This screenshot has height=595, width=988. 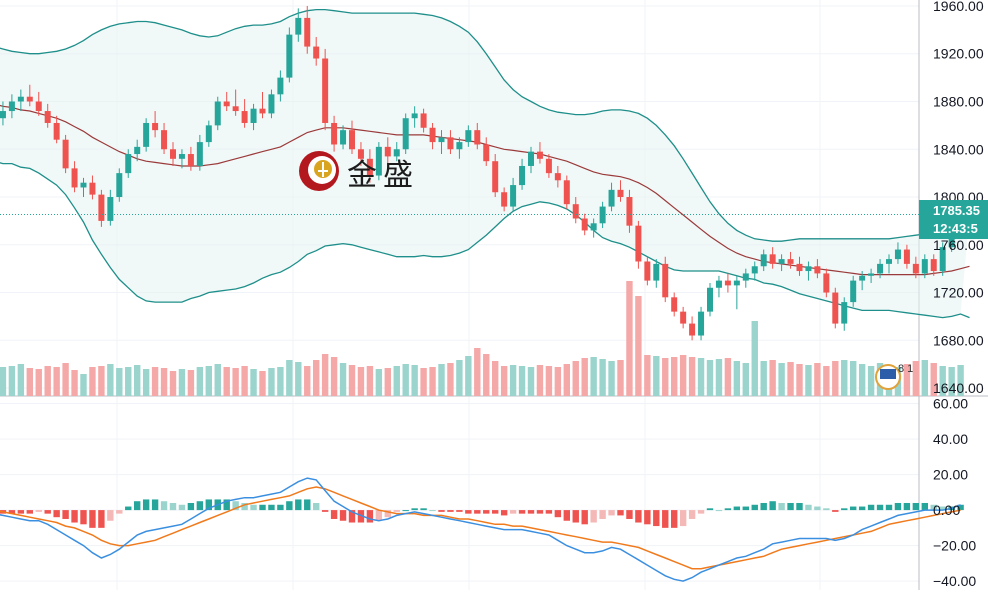 What do you see at coordinates (319, 171) in the screenshot?
I see `jinsheng-logo-icon` at bounding box center [319, 171].